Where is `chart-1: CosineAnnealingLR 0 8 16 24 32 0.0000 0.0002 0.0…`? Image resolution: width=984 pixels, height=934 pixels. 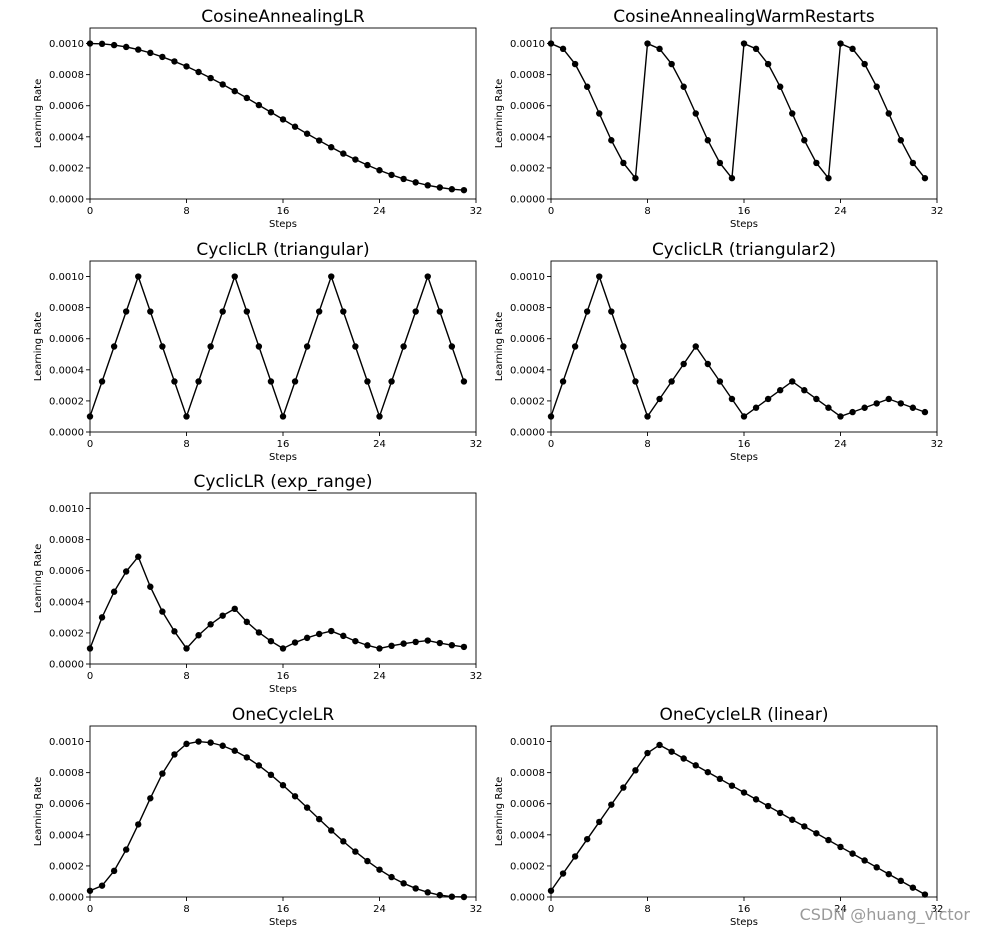
chart-1: CosineAnnealingLR 0 8 16 24 32 0.0000 0.0002 0.0… is located at coordinates (257, 118).